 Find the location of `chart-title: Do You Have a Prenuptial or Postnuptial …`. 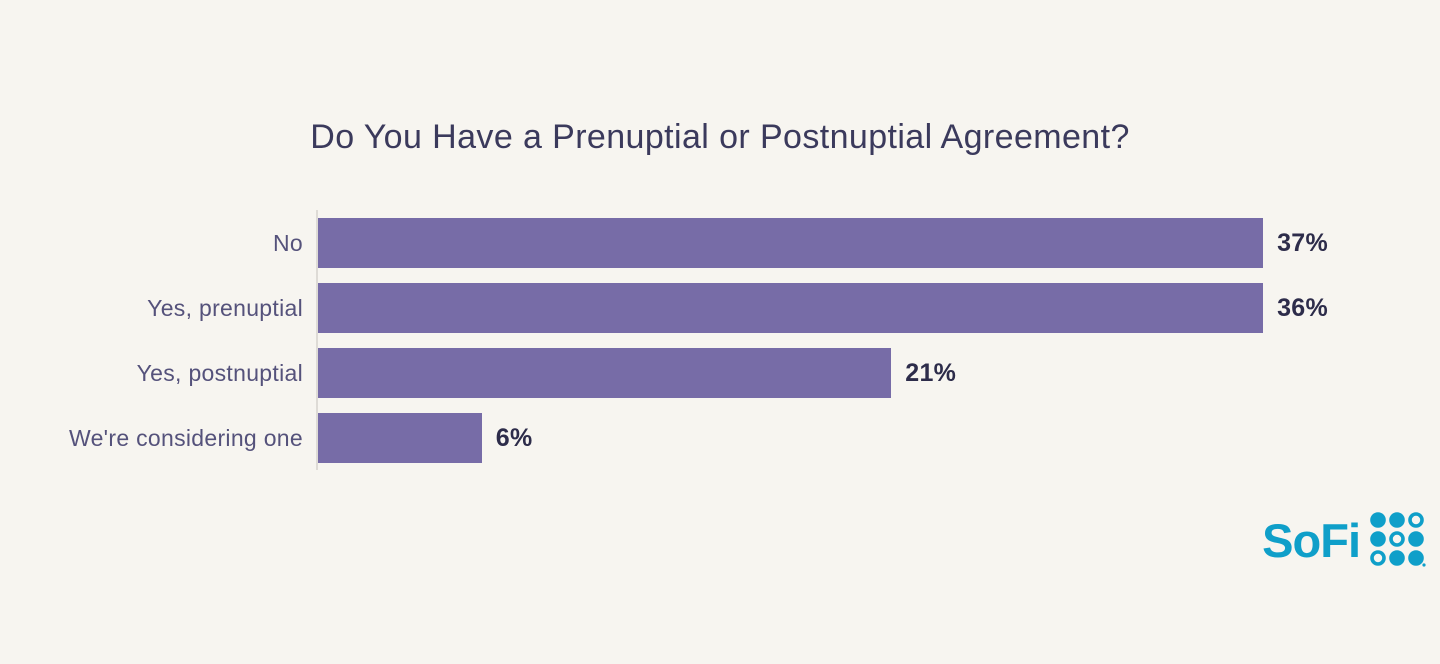

chart-title: Do You Have a Prenuptial or Postnuptial … is located at coordinates (720, 137).